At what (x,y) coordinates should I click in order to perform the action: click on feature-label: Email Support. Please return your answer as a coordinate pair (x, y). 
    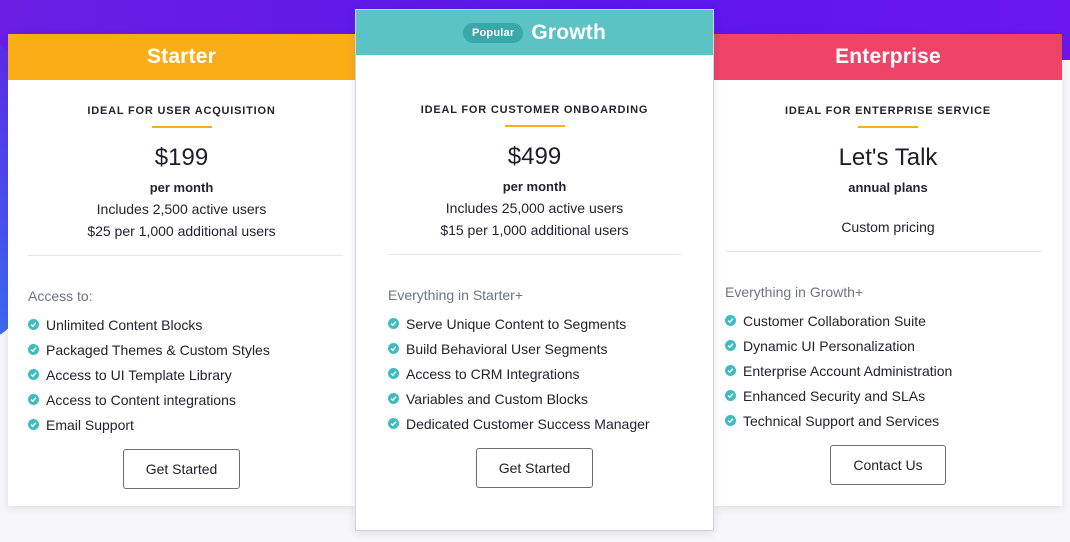
    Looking at the image, I should click on (90, 424).